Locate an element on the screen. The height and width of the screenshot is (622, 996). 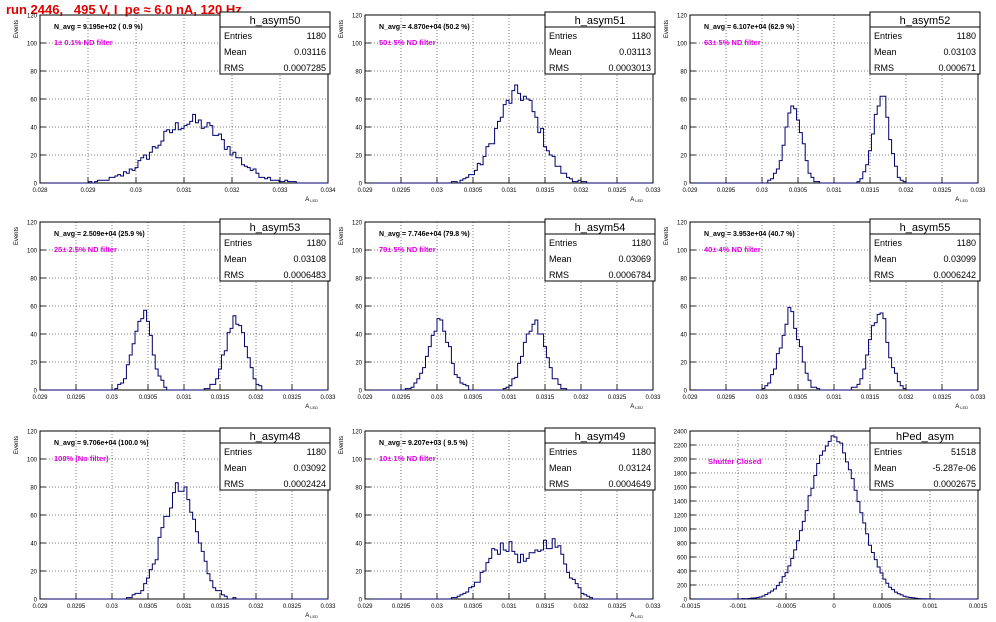
filter-label: 50± 5% ND filter is located at coordinates (407, 42).